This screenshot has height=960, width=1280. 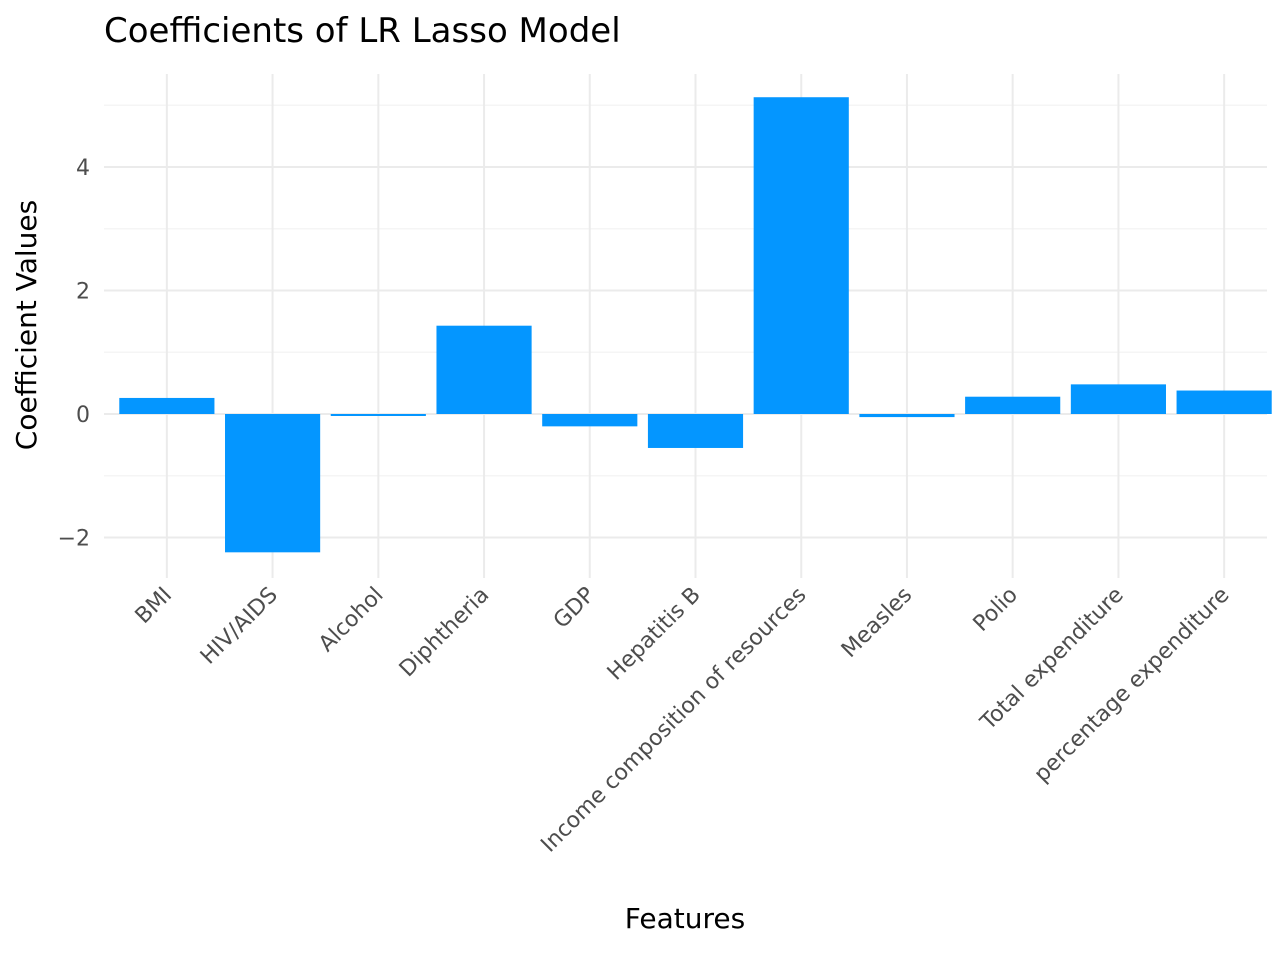 I want to click on y-tick-label: 4, so click(x=83, y=168).